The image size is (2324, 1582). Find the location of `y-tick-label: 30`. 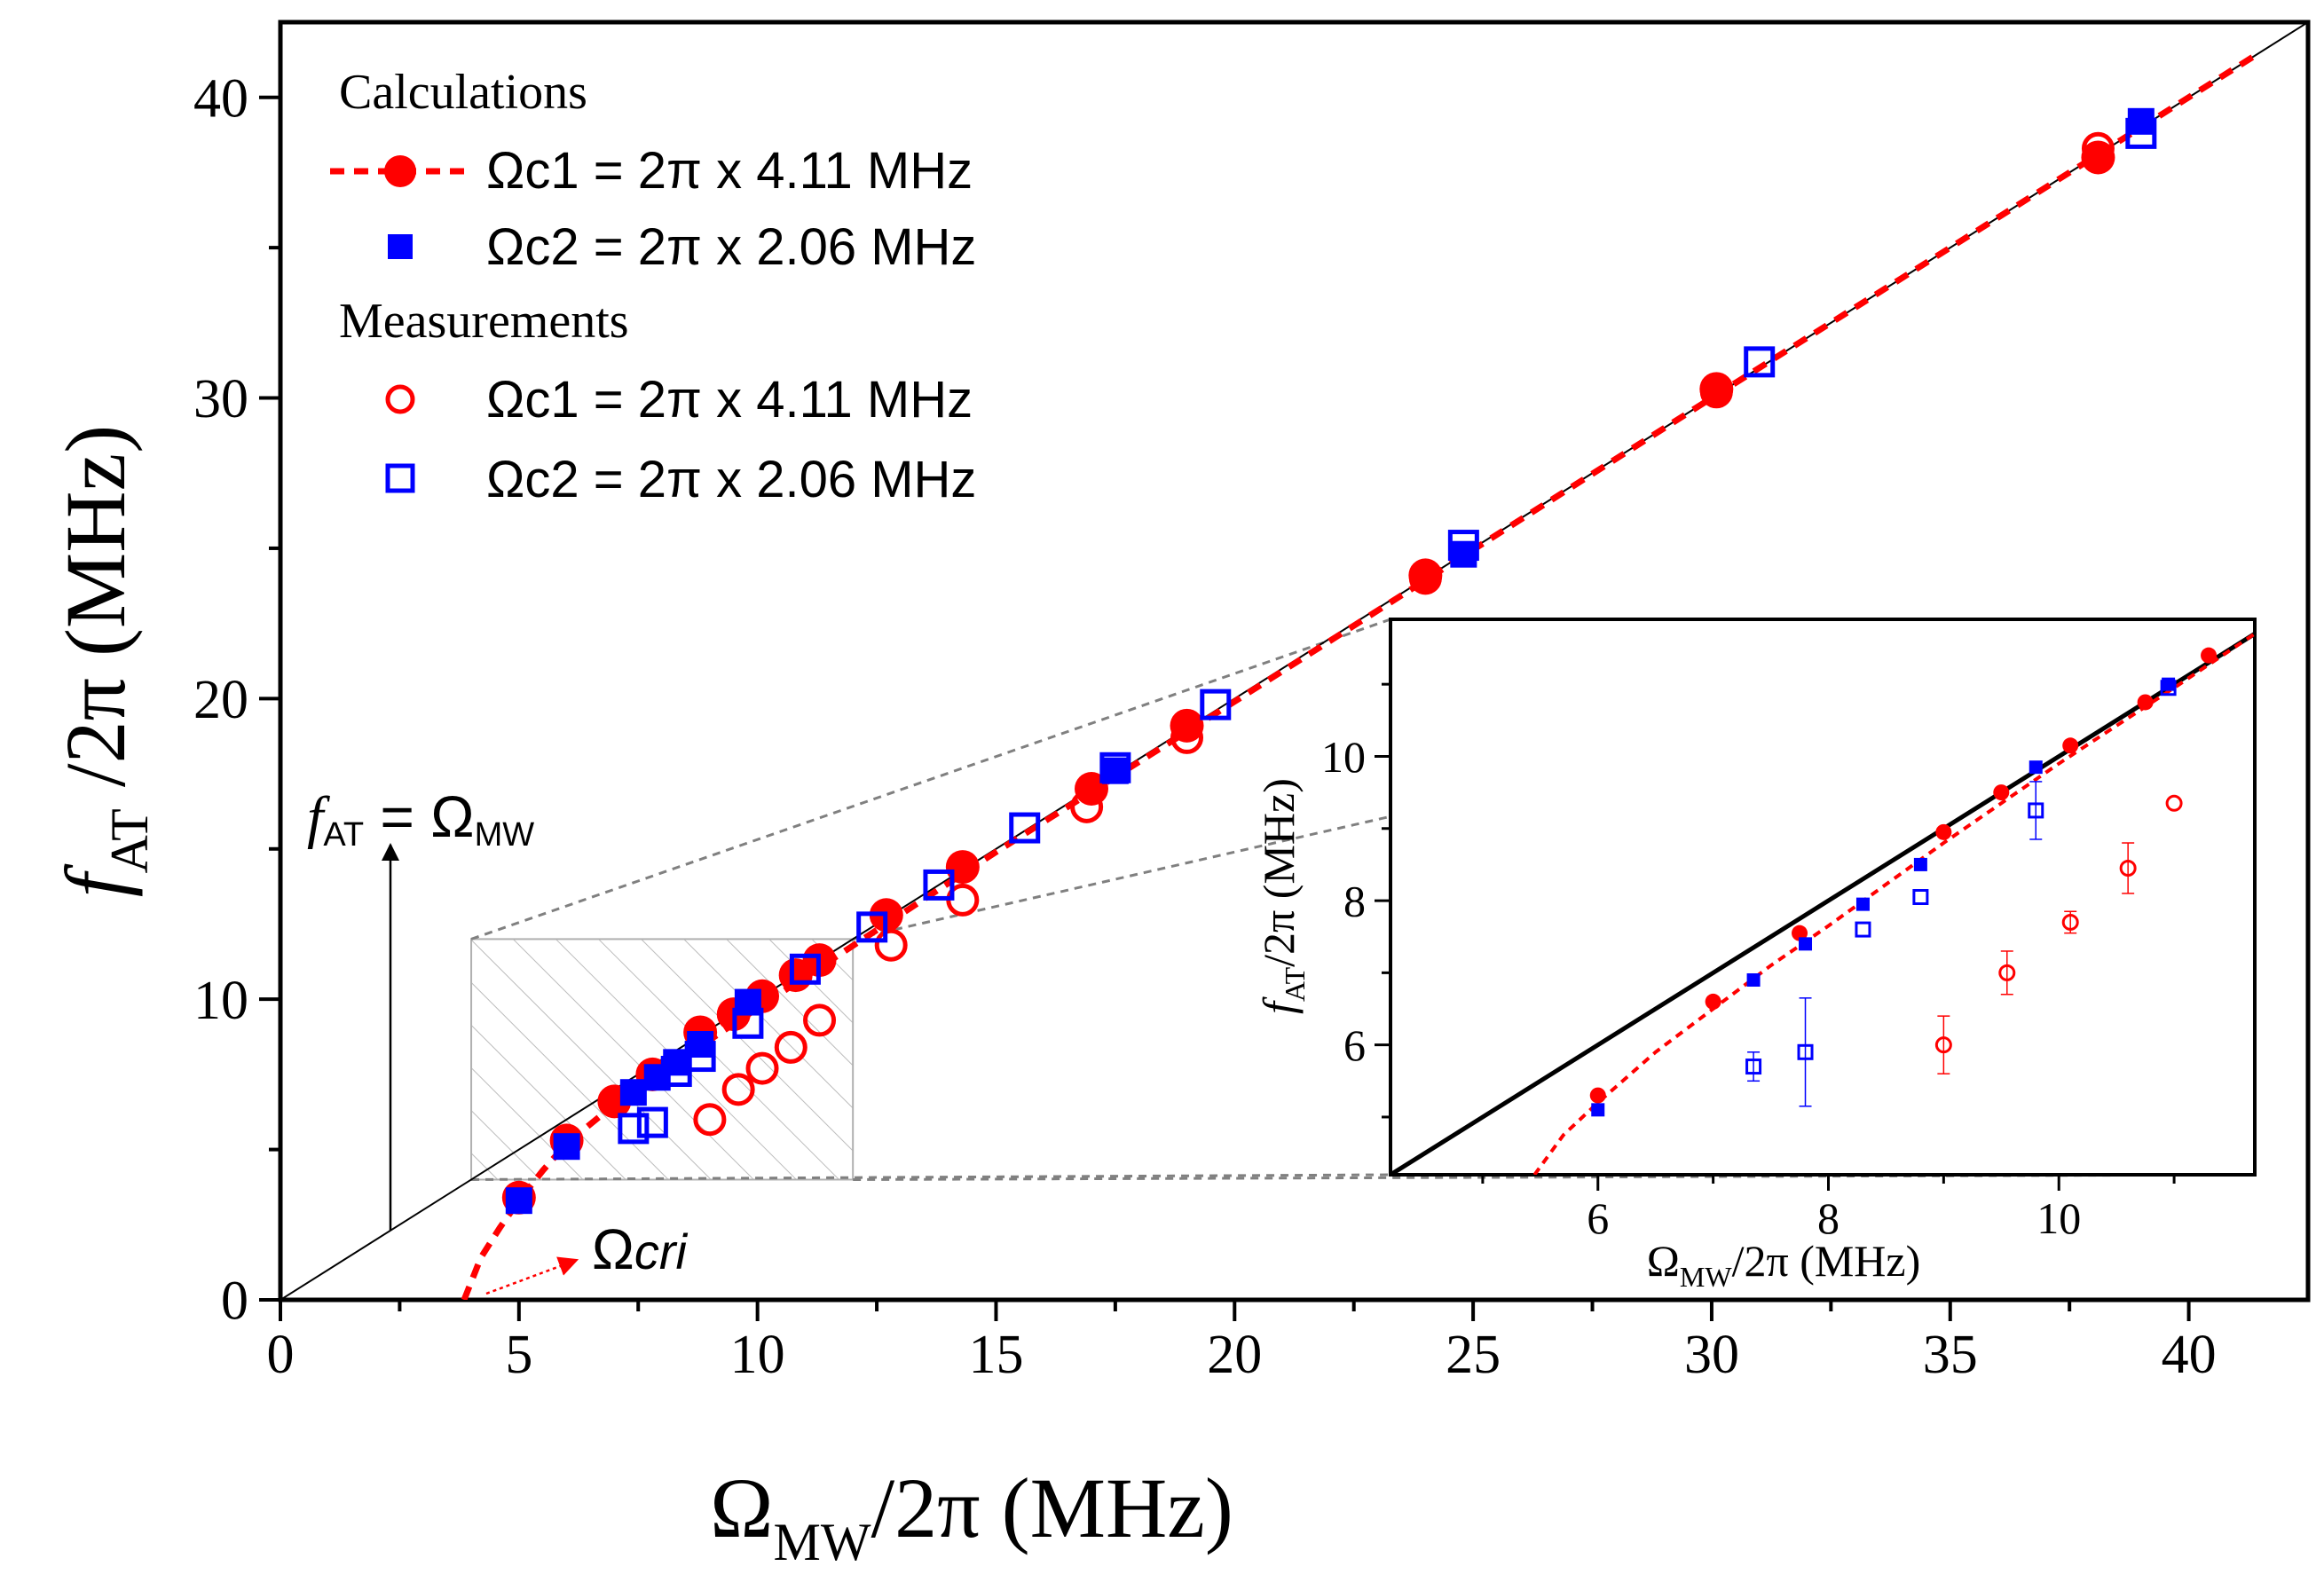

y-tick-label: 30 is located at coordinates (220, 399).